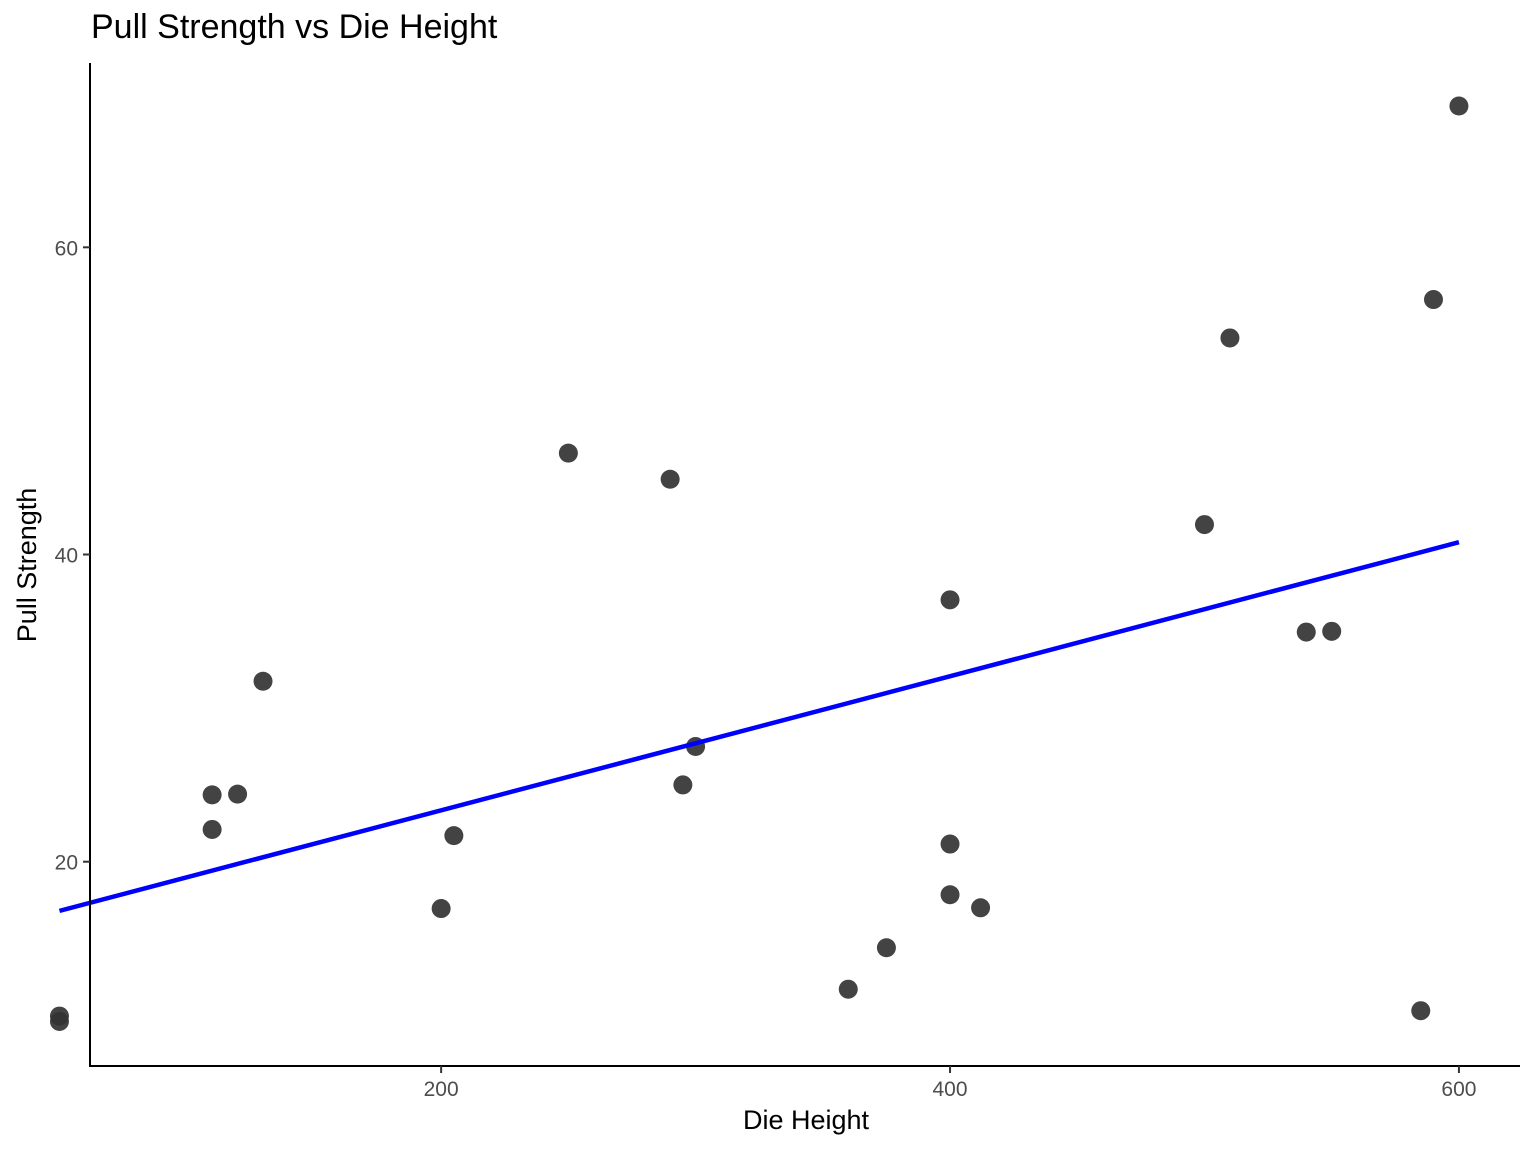 This screenshot has height=1152, width=1536. What do you see at coordinates (950, 1089) in the screenshot?
I see `x-tick-label-400: 400` at bounding box center [950, 1089].